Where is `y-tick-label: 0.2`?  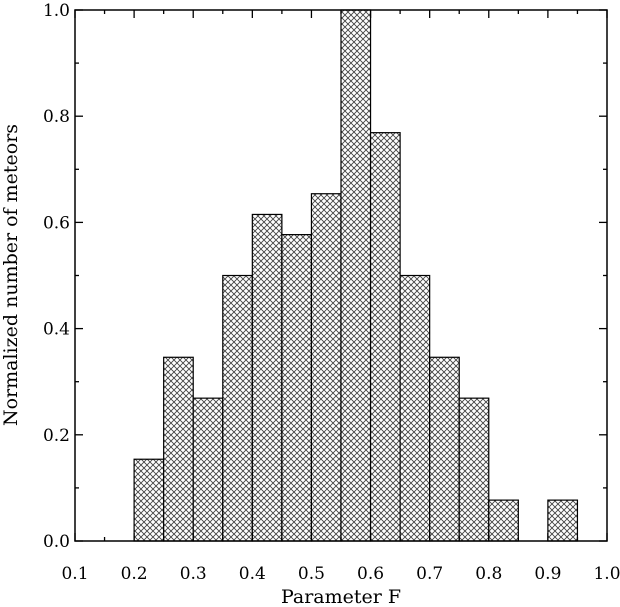 y-tick-label: 0.2 is located at coordinates (56, 436).